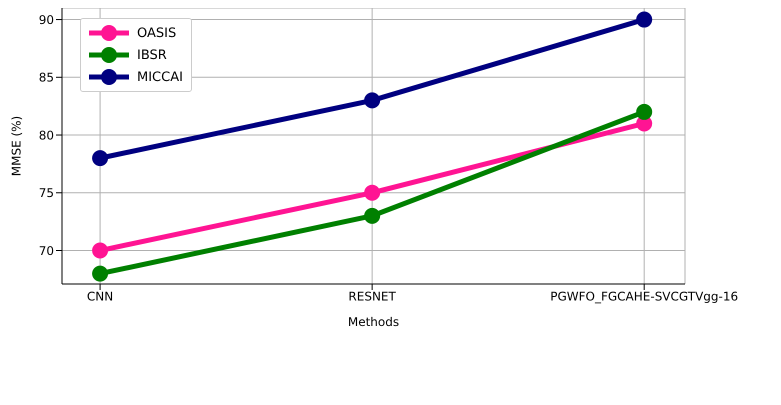  What do you see at coordinates (46, 251) in the screenshot?
I see `y-tick-label: 70` at bounding box center [46, 251].